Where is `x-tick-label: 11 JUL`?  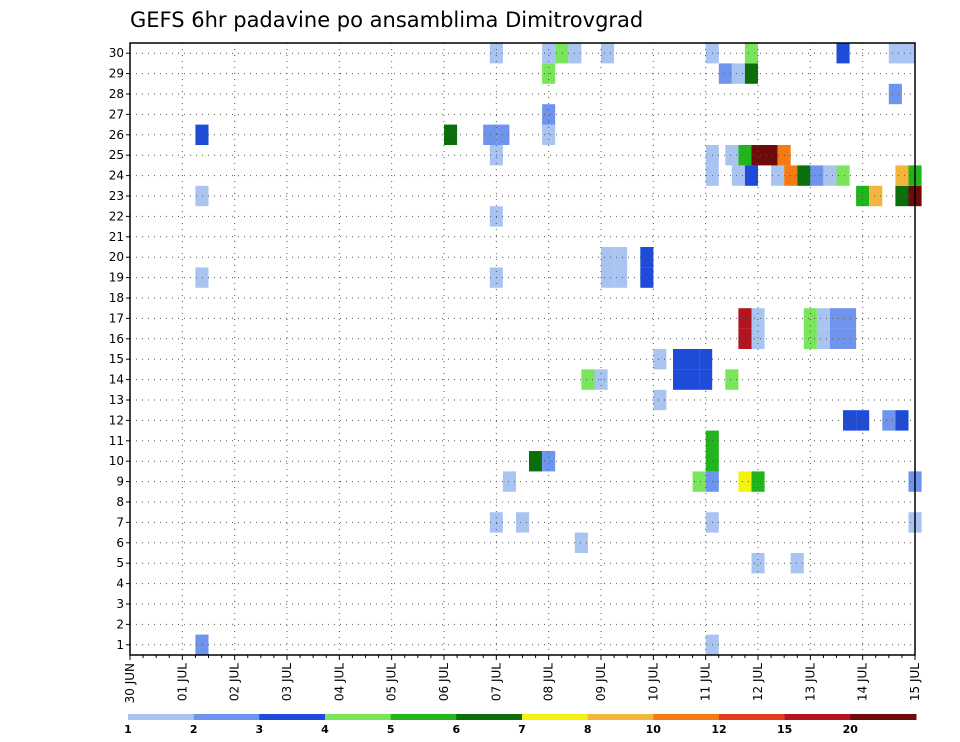
x-tick-label: 11 JUL is located at coordinates (706, 682).